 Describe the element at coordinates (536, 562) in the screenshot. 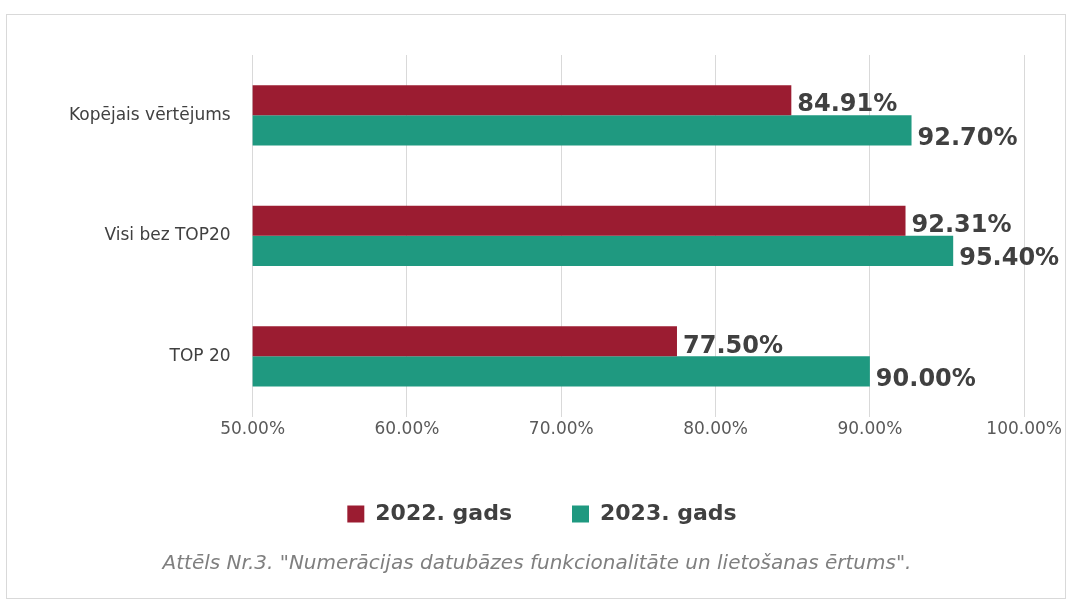

I see `text: Attēls Nr.3. "Numerācijas datubāzes funkcionalitāte un lietošanas ērtums".` at that location.